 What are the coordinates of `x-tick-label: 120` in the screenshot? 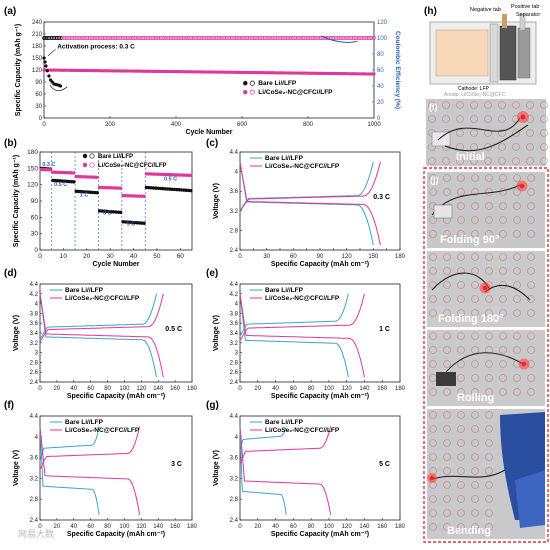 It's located at (347, 527).